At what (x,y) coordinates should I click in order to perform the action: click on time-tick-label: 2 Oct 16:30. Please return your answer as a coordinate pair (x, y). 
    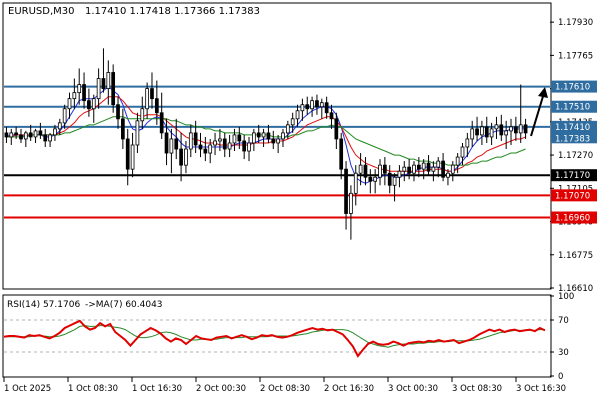
    Looking at the image, I should click on (349, 389).